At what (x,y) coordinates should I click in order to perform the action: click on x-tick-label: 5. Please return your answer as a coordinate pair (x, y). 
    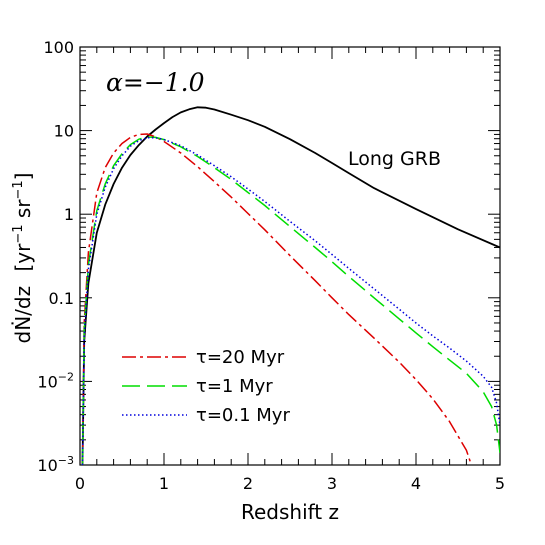
    Looking at the image, I should click on (500, 483).